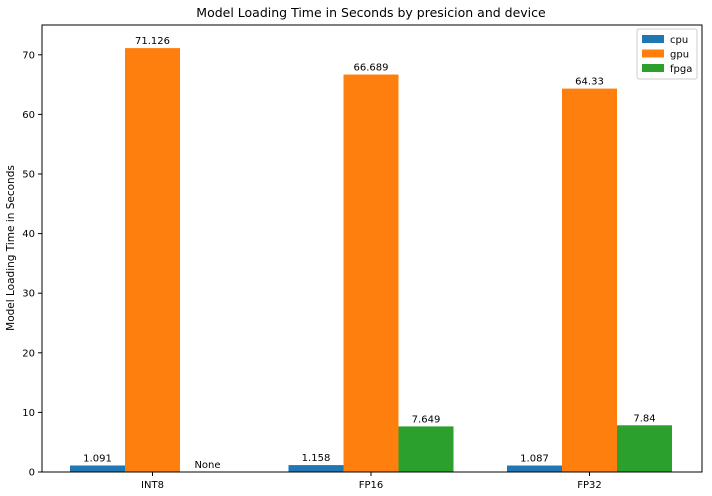  Describe the element at coordinates (653, 39) in the screenshot. I see `legend-swatch-cpu` at that location.